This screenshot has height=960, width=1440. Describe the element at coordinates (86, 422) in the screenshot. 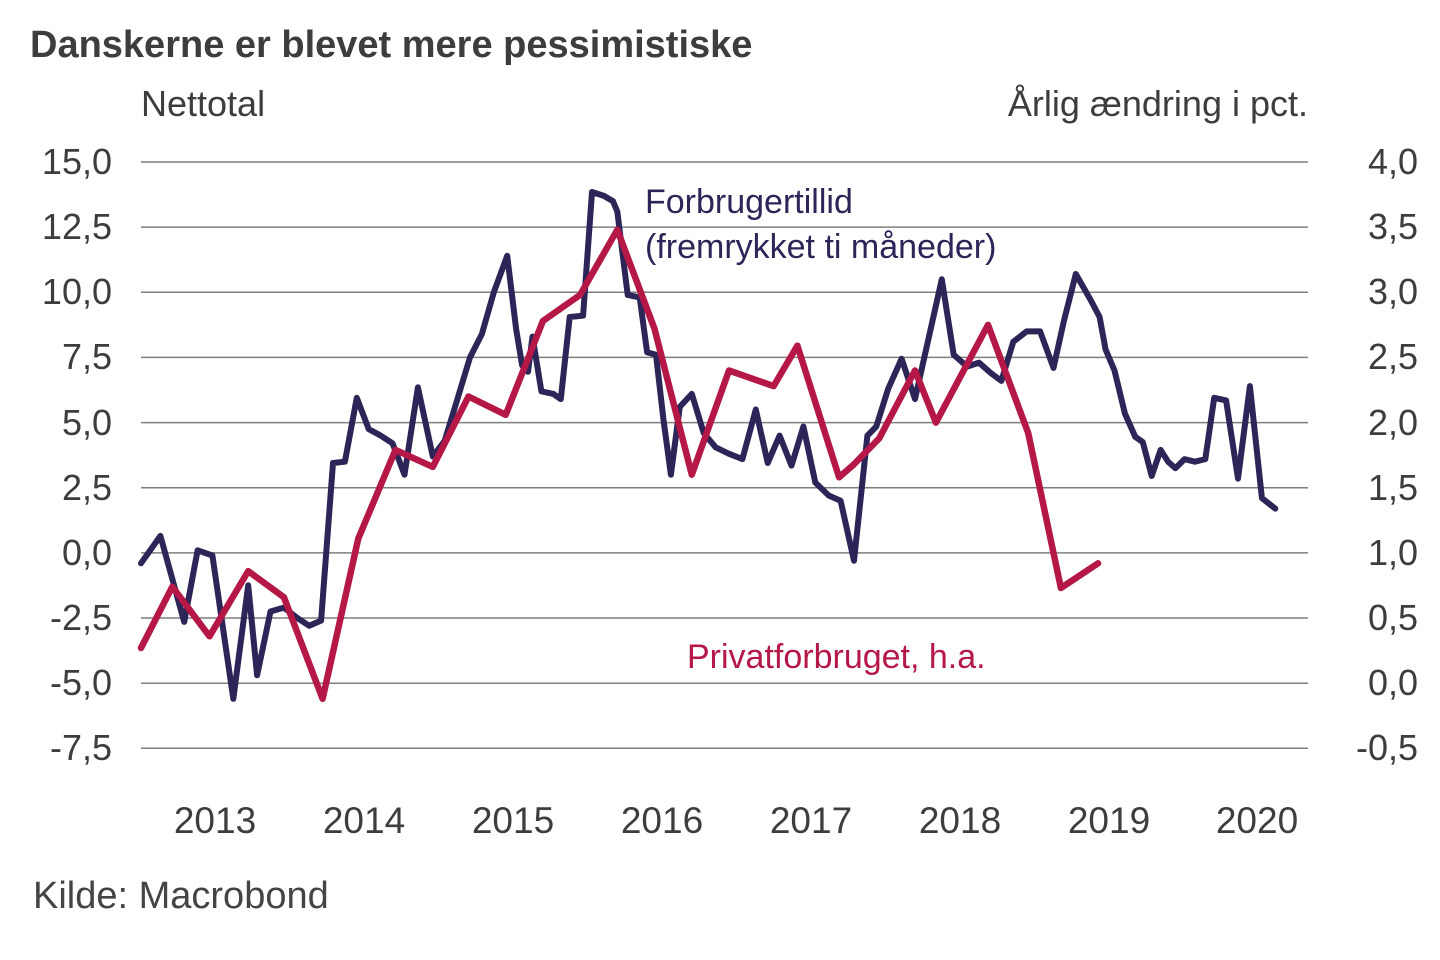

I see `left-axis-tick-5,0: 5,0` at that location.